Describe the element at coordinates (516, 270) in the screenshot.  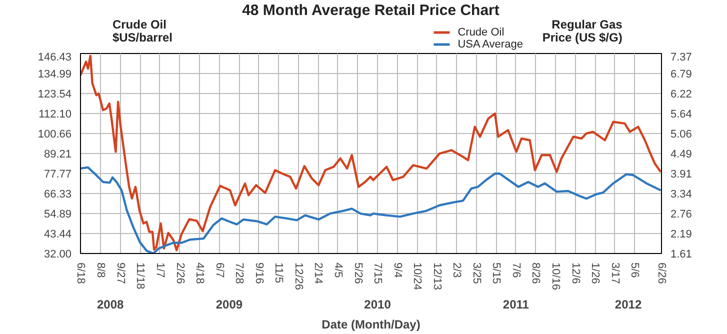
I see `x-tick-label: 7/6` at that location.